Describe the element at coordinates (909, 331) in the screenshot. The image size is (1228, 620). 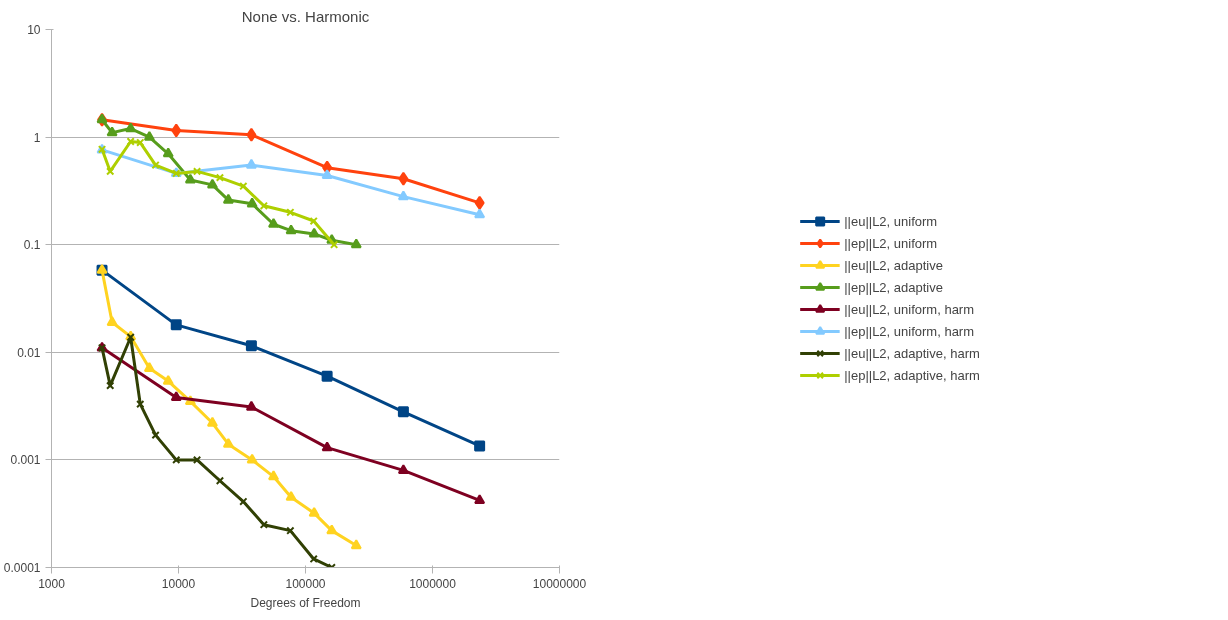
I see `legend-label: ||ep||L2, uniform, harm` at that location.